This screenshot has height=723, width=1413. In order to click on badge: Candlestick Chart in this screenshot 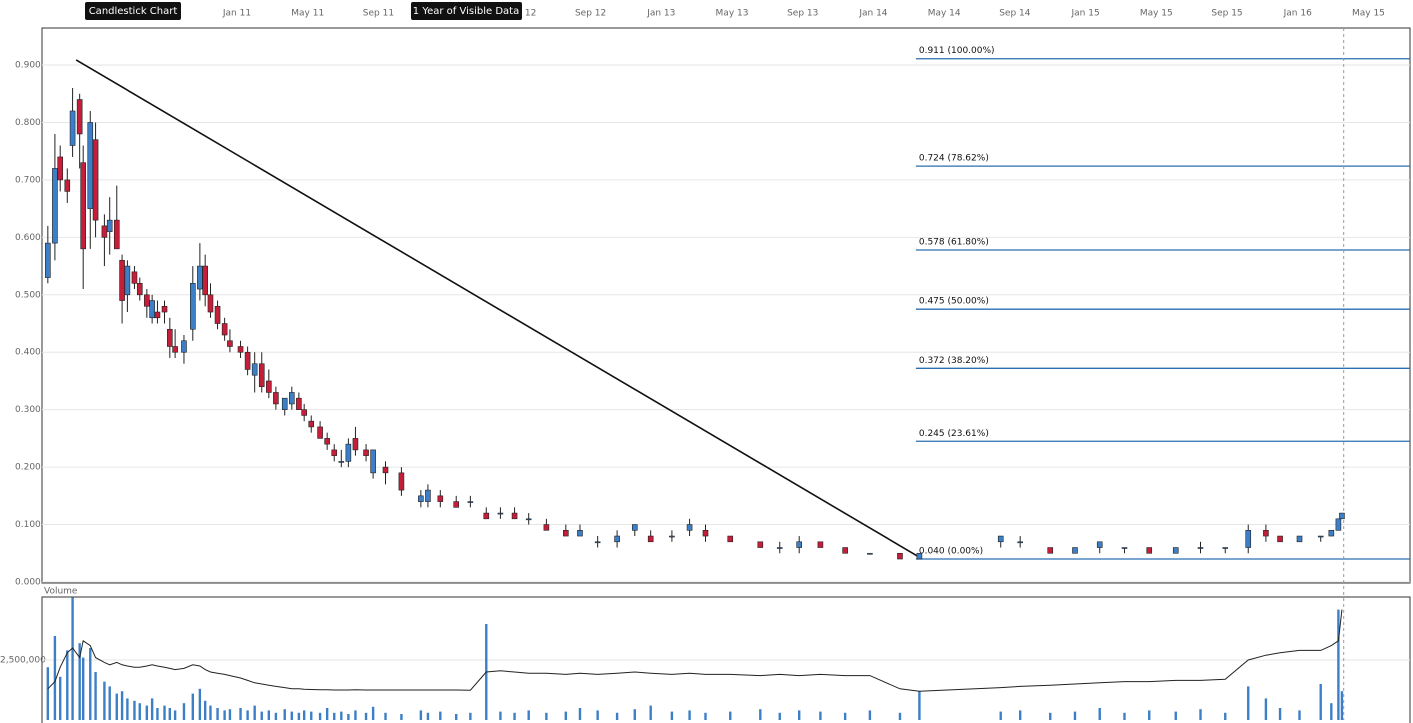, I will do `click(133, 11)`.